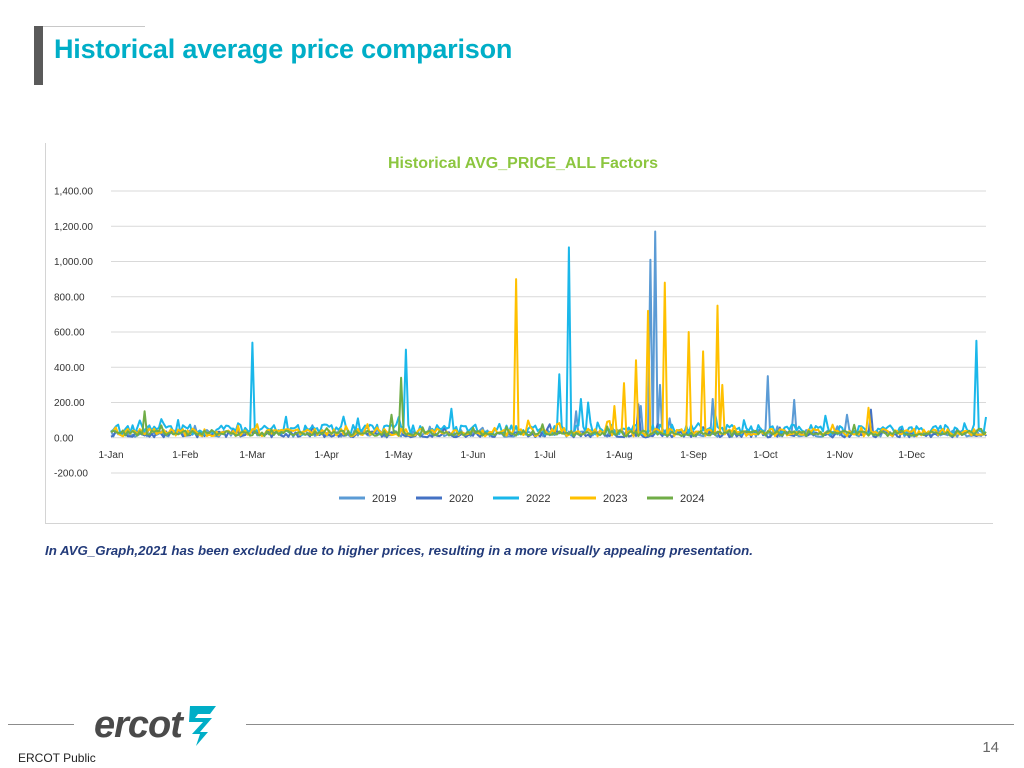 This screenshot has height=768, width=1024. I want to click on title-accent-bar, so click(38, 55).